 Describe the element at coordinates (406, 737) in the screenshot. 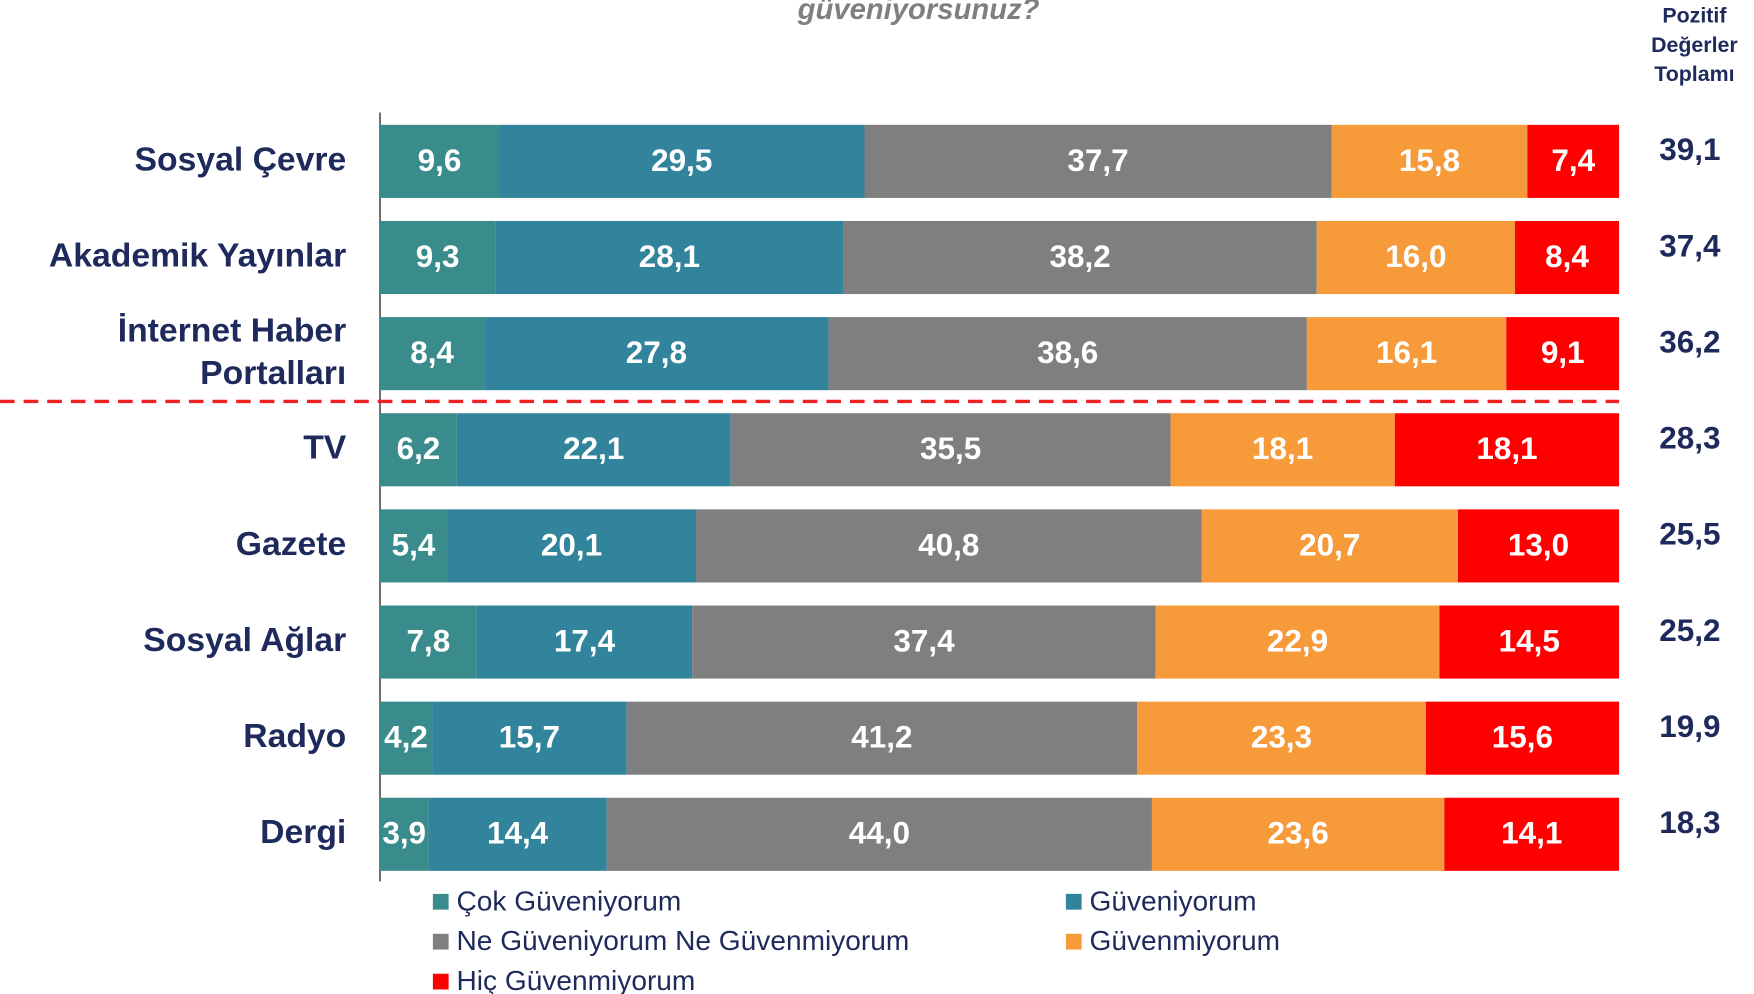

I see `value-label: 4,2` at that location.